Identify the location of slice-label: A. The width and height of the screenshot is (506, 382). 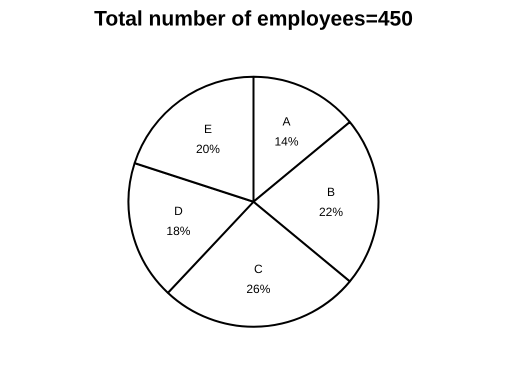
(286, 121).